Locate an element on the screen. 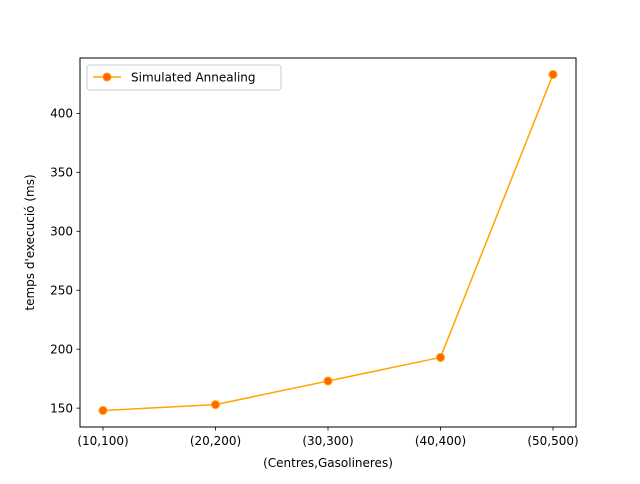 Image resolution: width=640 pixels, height=484 pixels. x-tick-label: (30,300) is located at coordinates (327, 441).